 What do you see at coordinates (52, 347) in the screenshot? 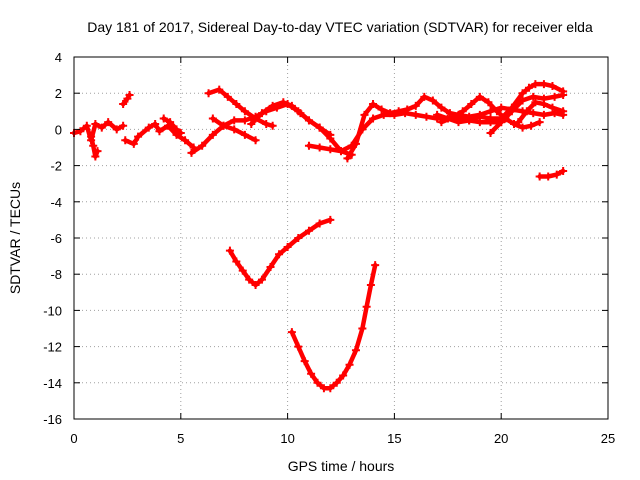
I see `y-tick-label: -12` at bounding box center [52, 347].